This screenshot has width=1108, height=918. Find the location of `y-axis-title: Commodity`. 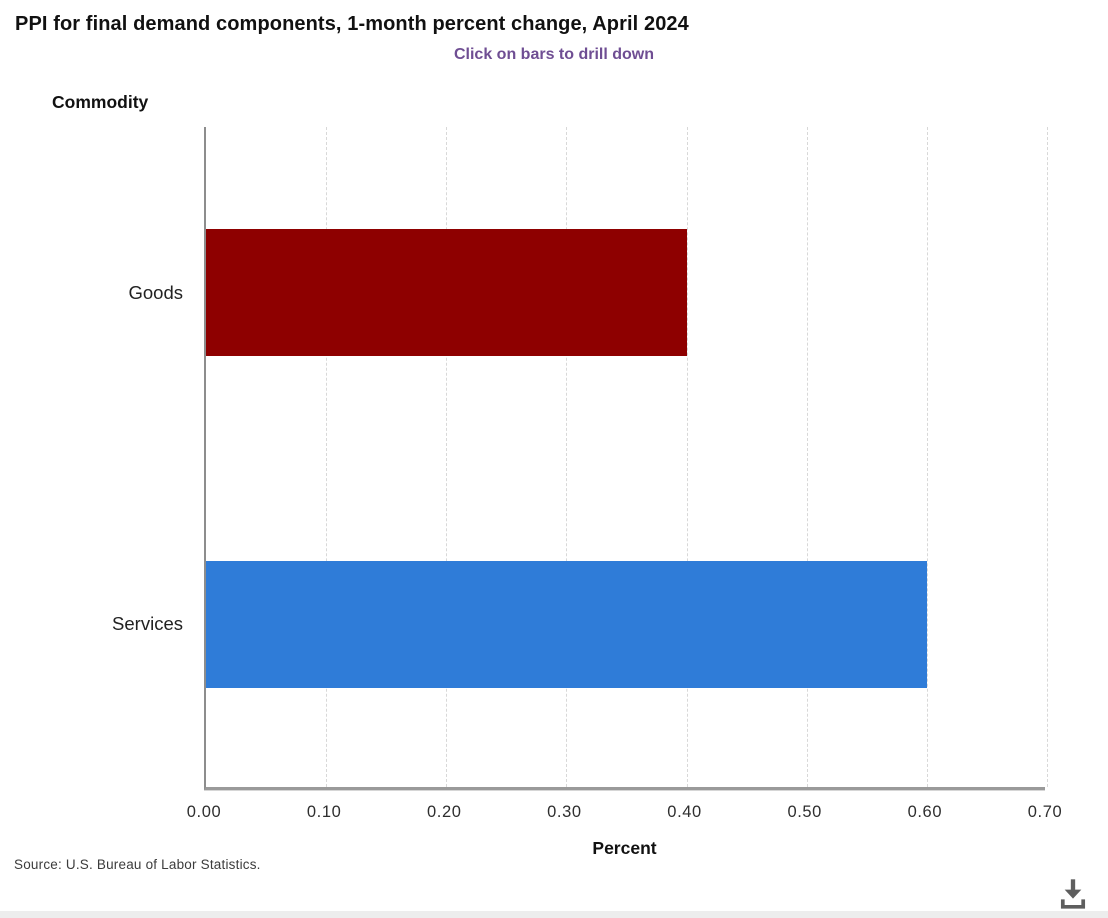

y-axis-title: Commodity is located at coordinates (100, 102).